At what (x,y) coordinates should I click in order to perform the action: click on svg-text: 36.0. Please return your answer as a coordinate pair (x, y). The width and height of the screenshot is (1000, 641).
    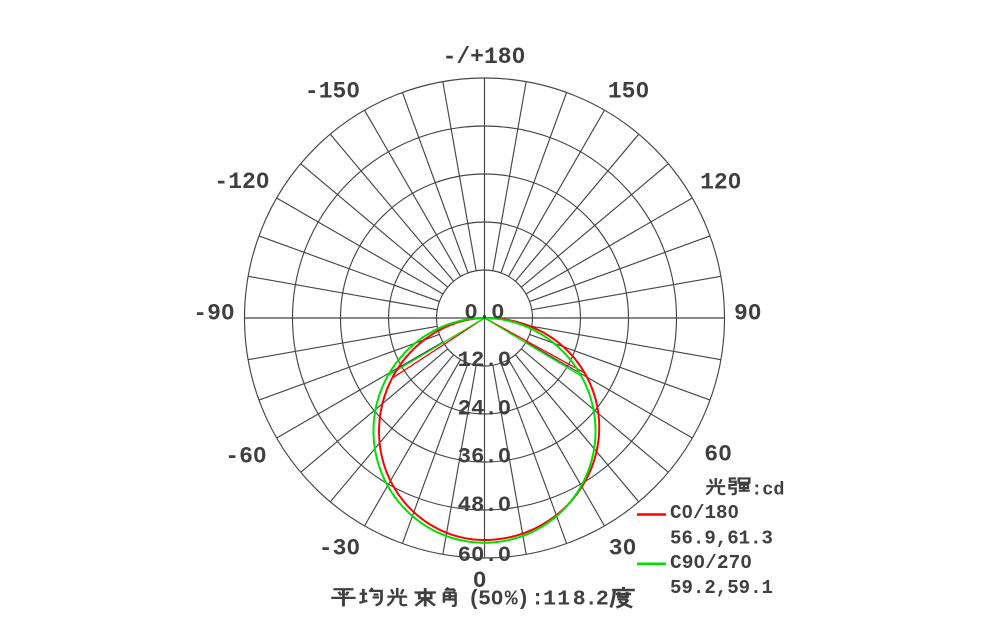
    Looking at the image, I should click on (485, 457).